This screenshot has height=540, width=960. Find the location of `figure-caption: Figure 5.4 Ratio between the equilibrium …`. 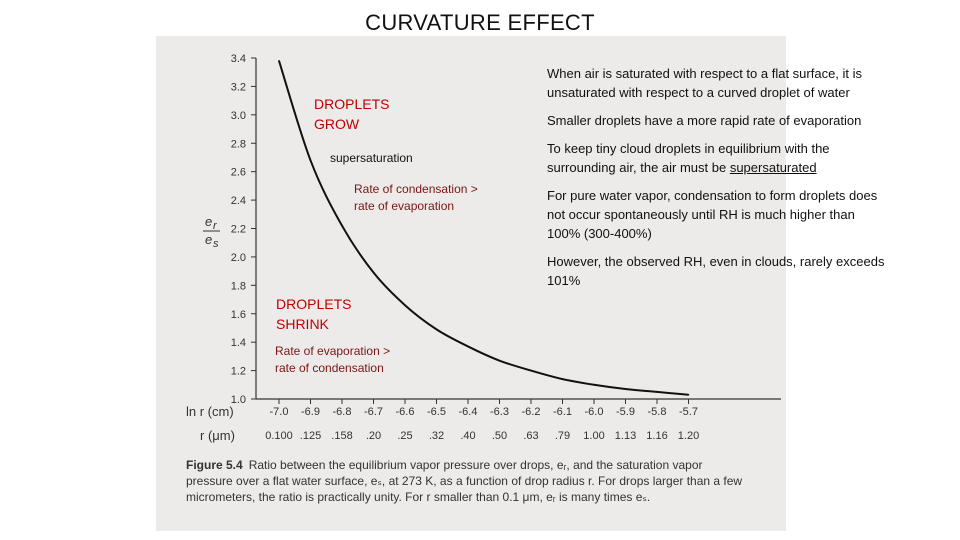

figure-caption: Figure 5.4 Ratio between the equilibrium … is located at coordinates (466, 481).